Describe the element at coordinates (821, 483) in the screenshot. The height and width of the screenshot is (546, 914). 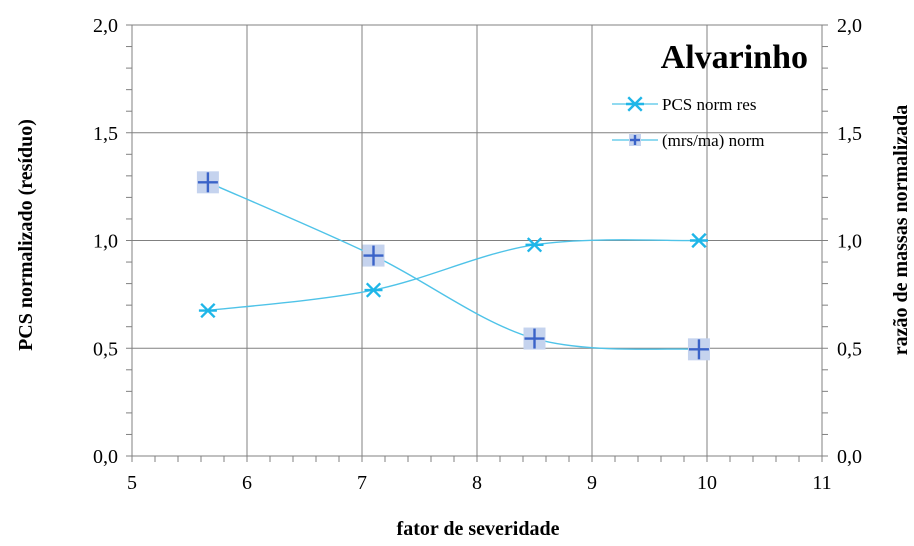
I see `x-tick-label: 11` at that location.